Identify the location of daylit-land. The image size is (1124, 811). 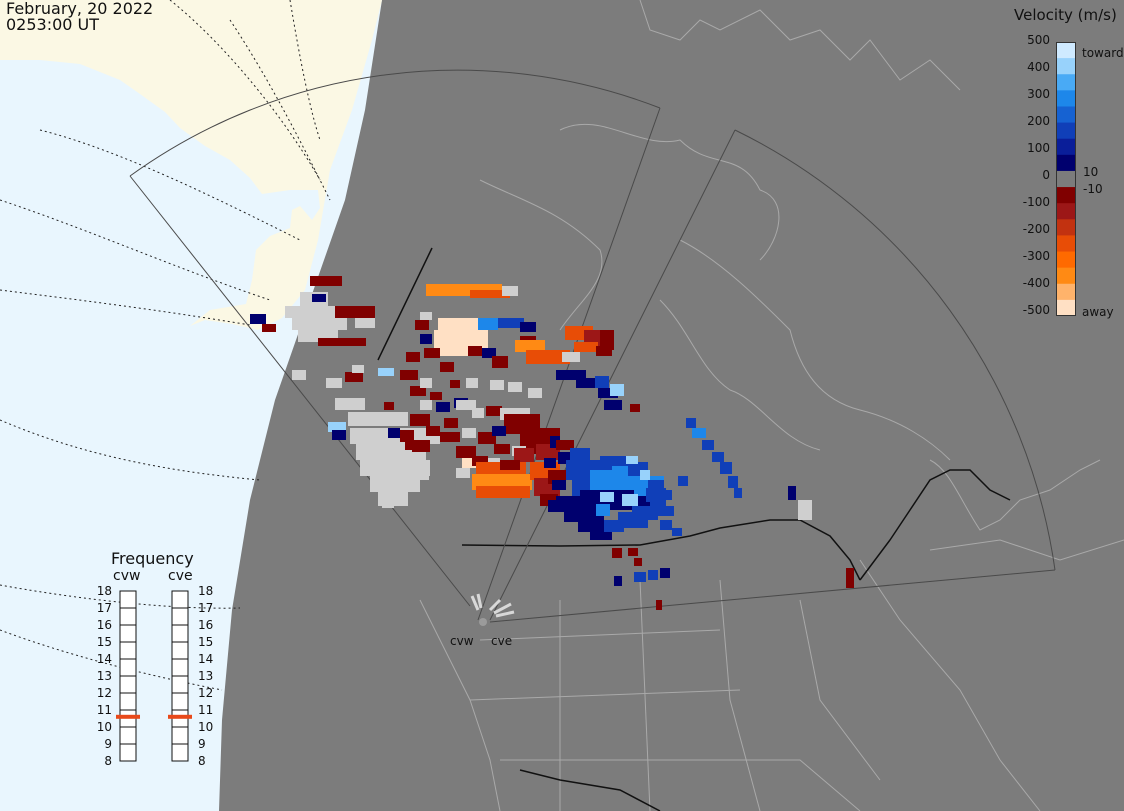
(191, 165).